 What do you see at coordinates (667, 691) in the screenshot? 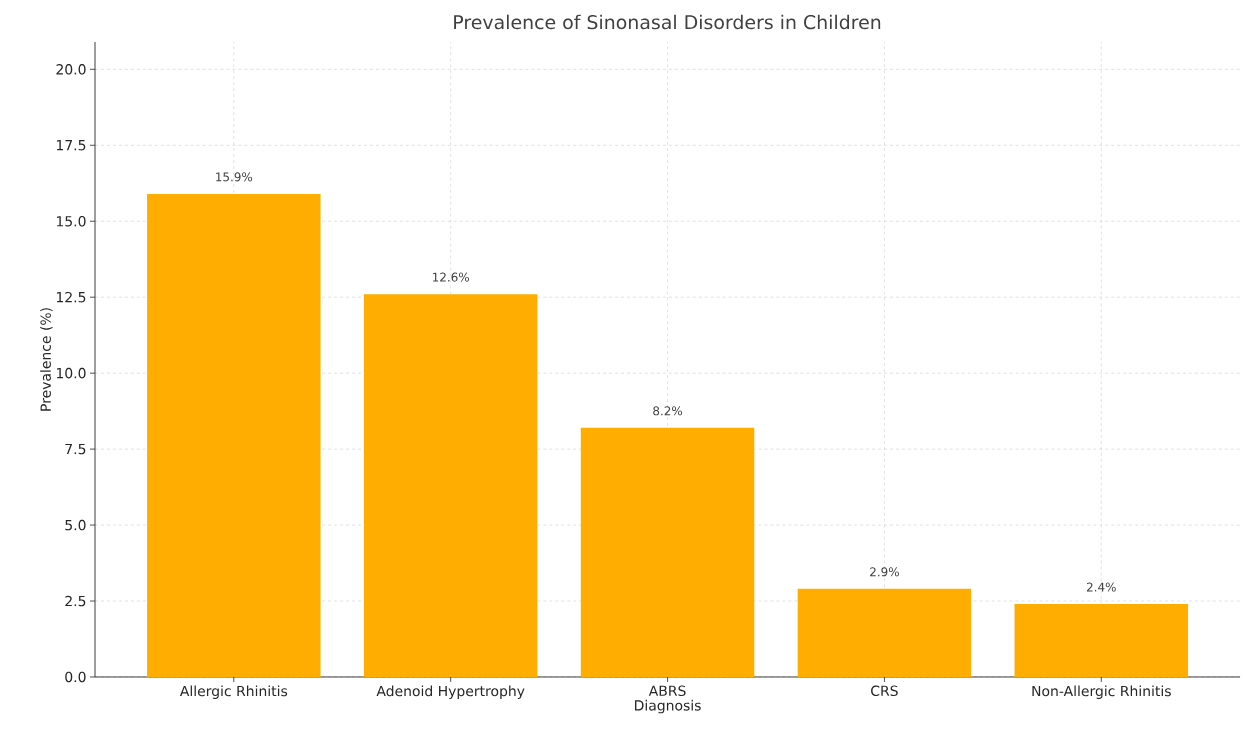
I see `x-tick-label: ABRS` at bounding box center [667, 691].